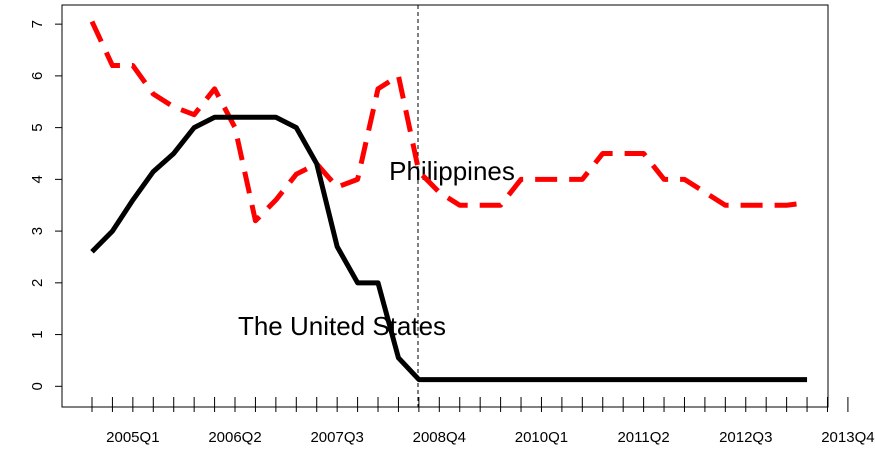 Image resolution: width=875 pixels, height=455 pixels. What do you see at coordinates (439, 437) in the screenshot?
I see `x-tick-label: 2008Q4` at bounding box center [439, 437].